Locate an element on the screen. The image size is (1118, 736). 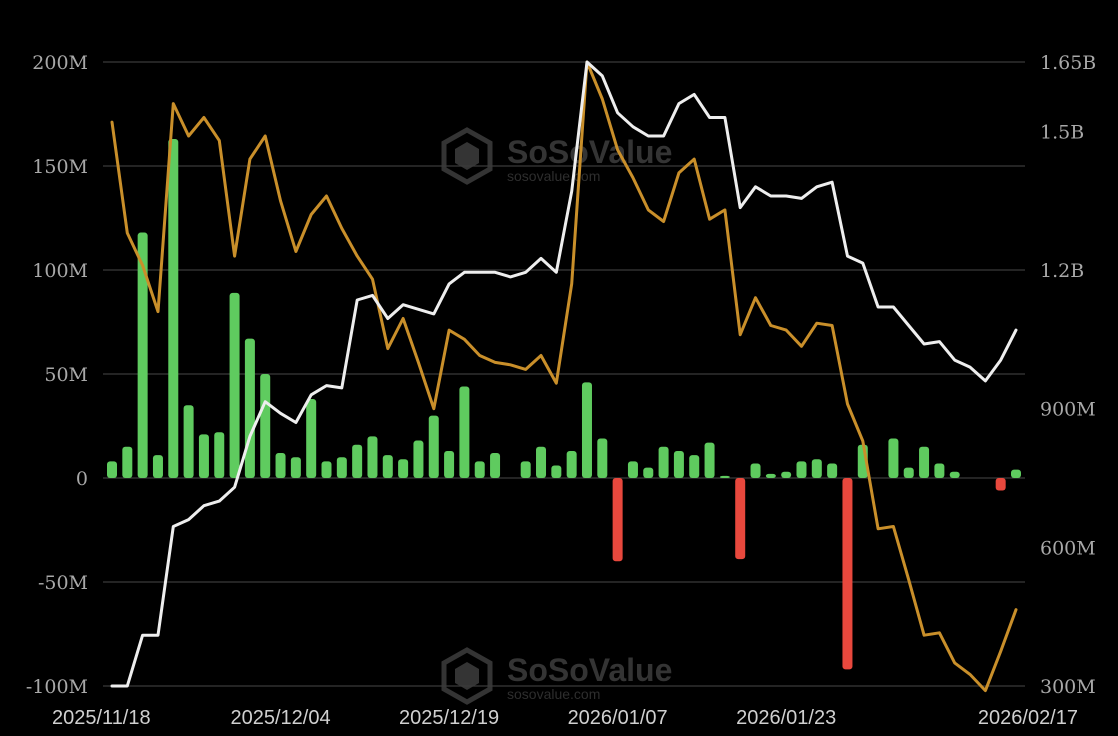
x-tick-label: 2025/11/18 is located at coordinates (101, 718).